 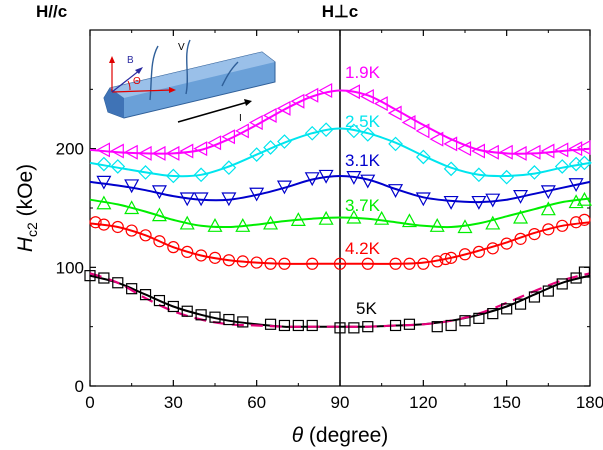 What do you see at coordinates (173, 402) in the screenshot?
I see `x-tick-label: 30` at bounding box center [173, 402].